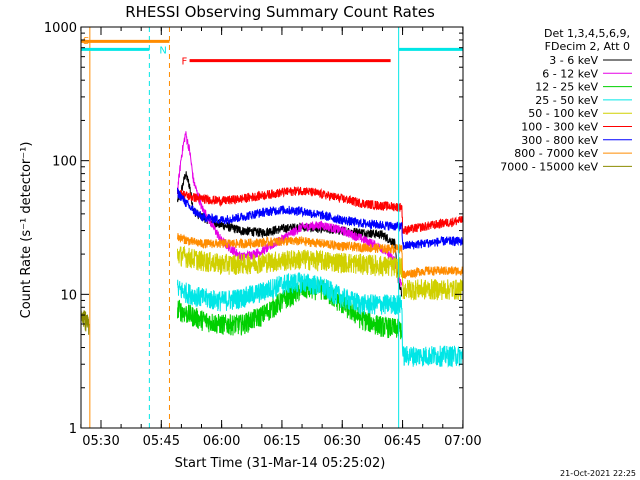 Image resolution: width=640 pixels, height=480 pixels. What do you see at coordinates (563, 113) in the screenshot?
I see `legend-label: 50 - 100 keV` at bounding box center [563, 113].